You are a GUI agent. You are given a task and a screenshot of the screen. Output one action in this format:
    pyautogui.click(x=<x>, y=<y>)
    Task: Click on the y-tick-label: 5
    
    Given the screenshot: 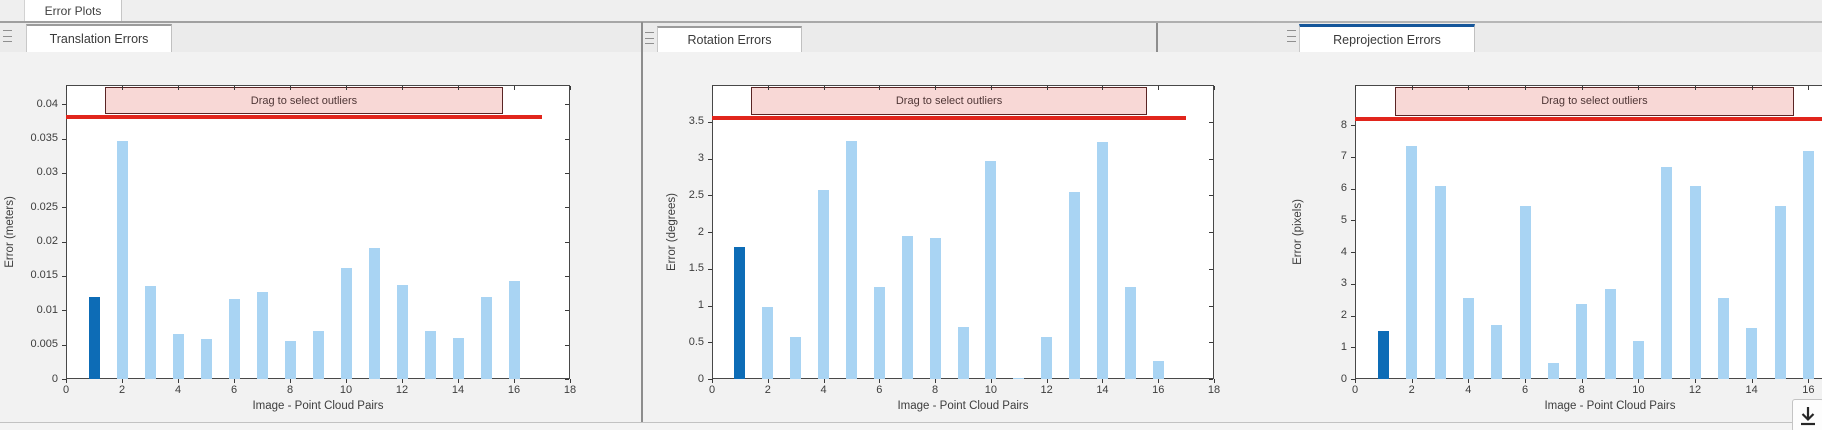 What is the action you would take?
    pyautogui.click(x=1343, y=219)
    